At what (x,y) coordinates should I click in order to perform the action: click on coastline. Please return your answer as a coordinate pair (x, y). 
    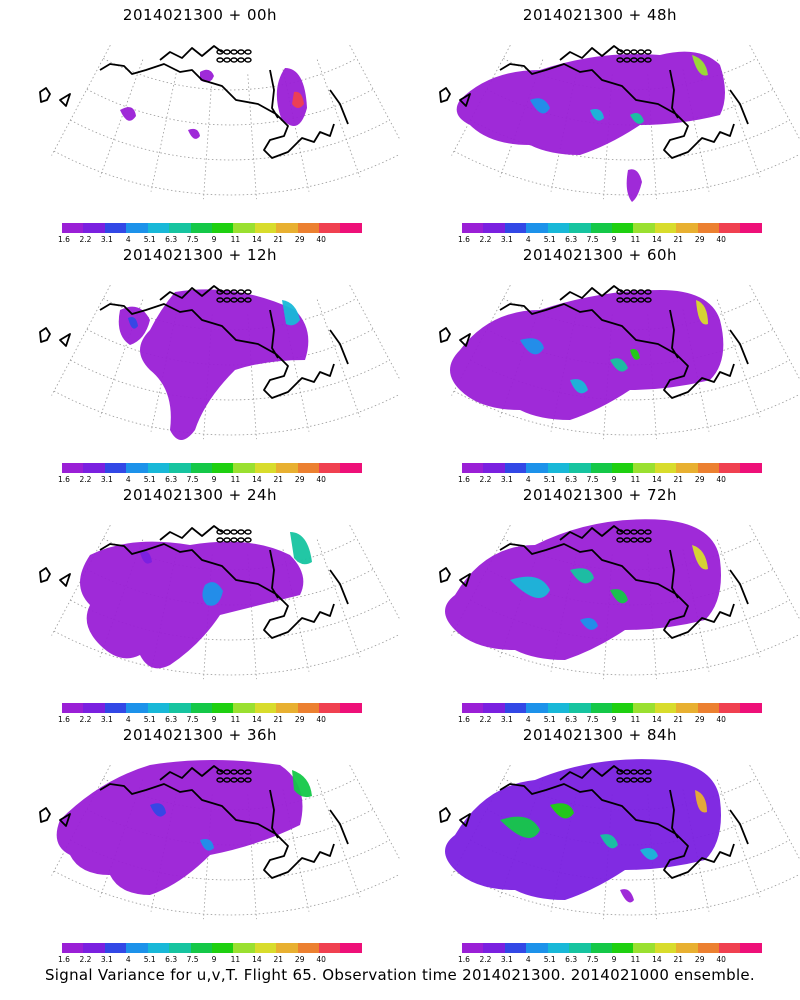
    Looking at the image, I should click on (194, 342).